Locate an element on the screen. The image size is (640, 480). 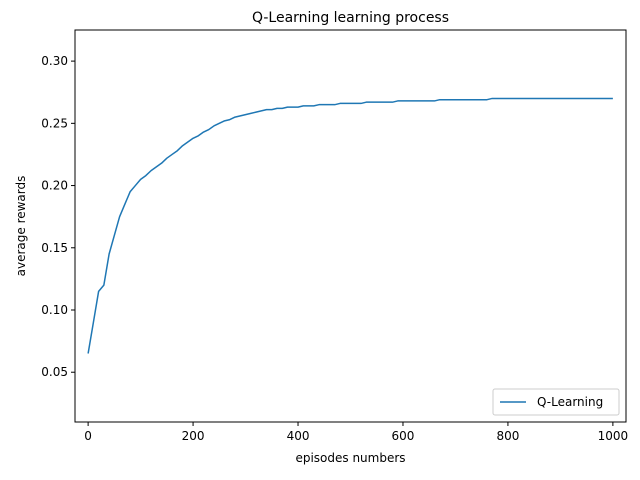
y-tick-label: 0.15 is located at coordinates (54, 248).